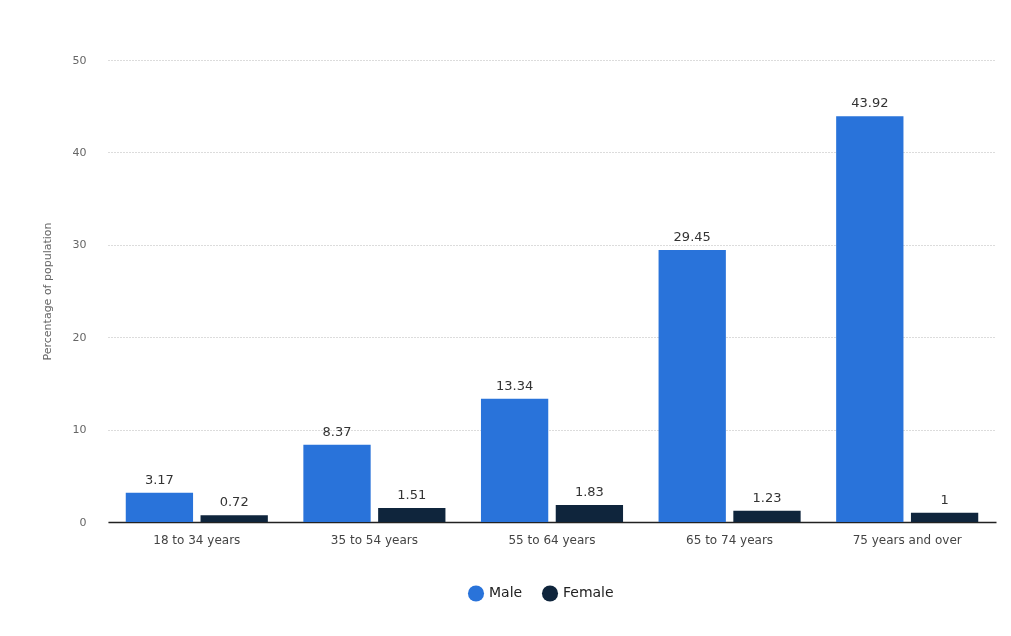  Describe the element at coordinates (767, 497) in the screenshot. I see `data-label: 1.23` at that location.